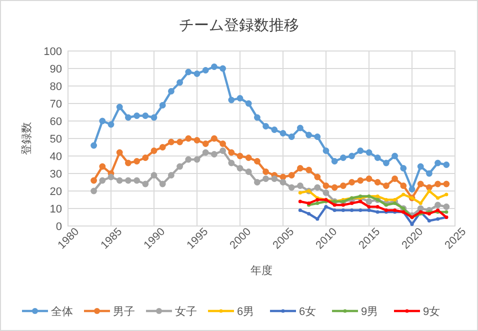 The height and width of the screenshot is (331, 478). What do you see at coordinates (27, 138) in the screenshot?
I see `y-axis-title: 登録数` at bounding box center [27, 138].